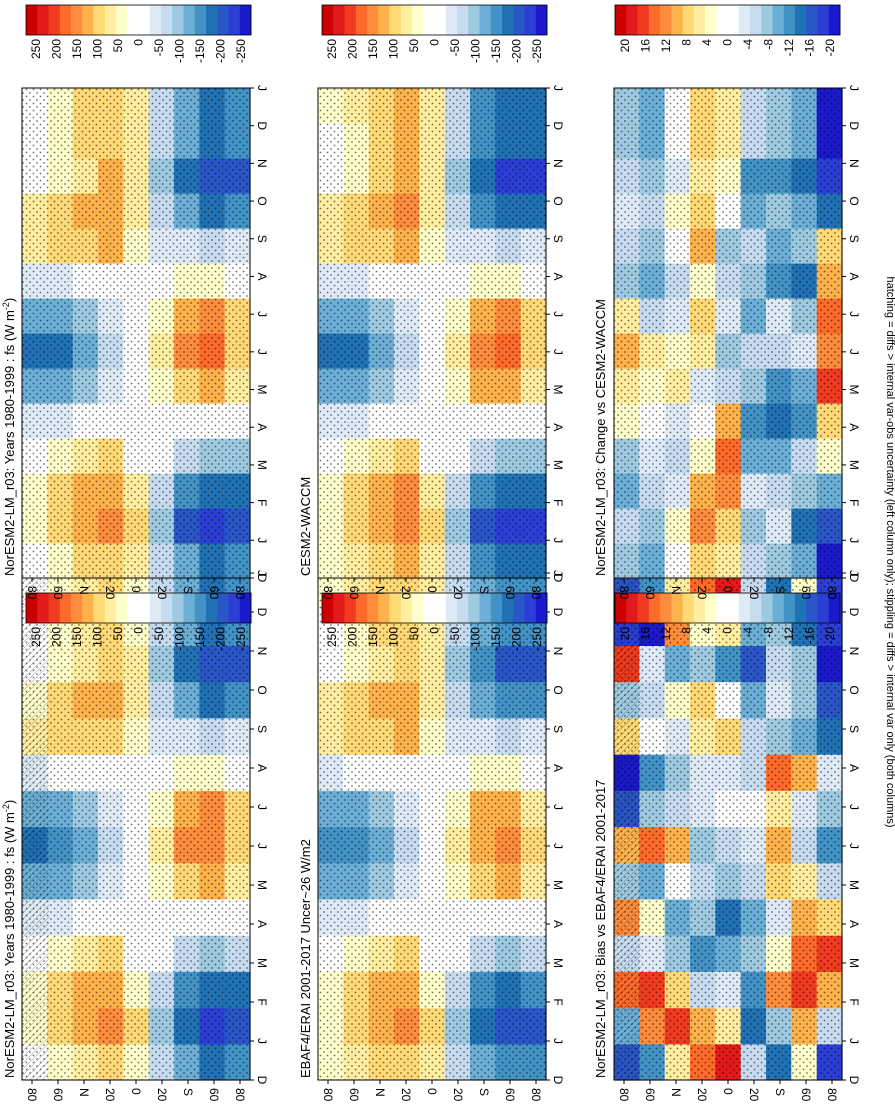  What do you see at coordinates (537, 51) in the screenshot?
I see `colorbar-label: -250` at bounding box center [537, 51].